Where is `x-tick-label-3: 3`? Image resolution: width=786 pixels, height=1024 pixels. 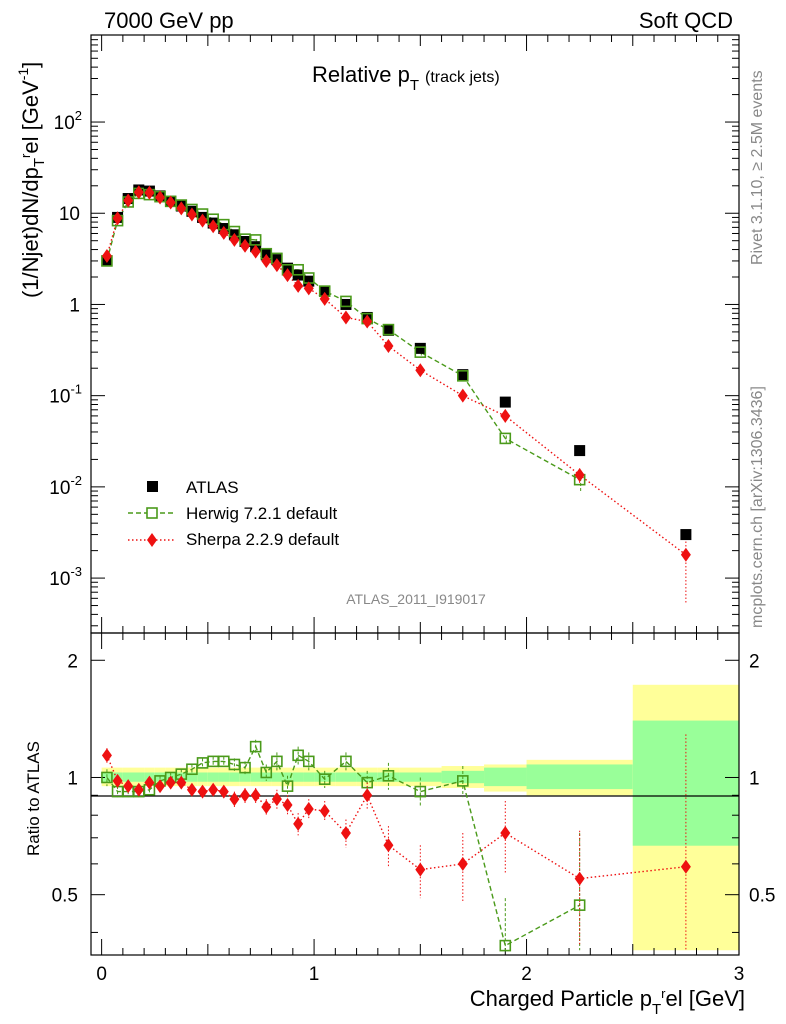
x-tick-label-3: 3 is located at coordinates (739, 974).